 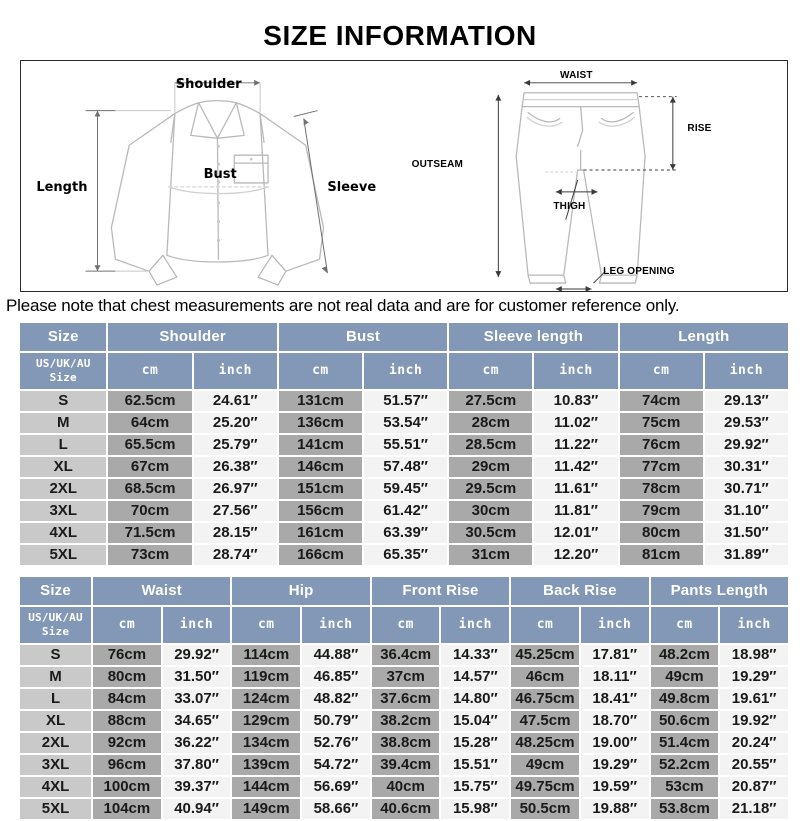 I want to click on header-group-pants-length: Pants Length, so click(x=719, y=590).